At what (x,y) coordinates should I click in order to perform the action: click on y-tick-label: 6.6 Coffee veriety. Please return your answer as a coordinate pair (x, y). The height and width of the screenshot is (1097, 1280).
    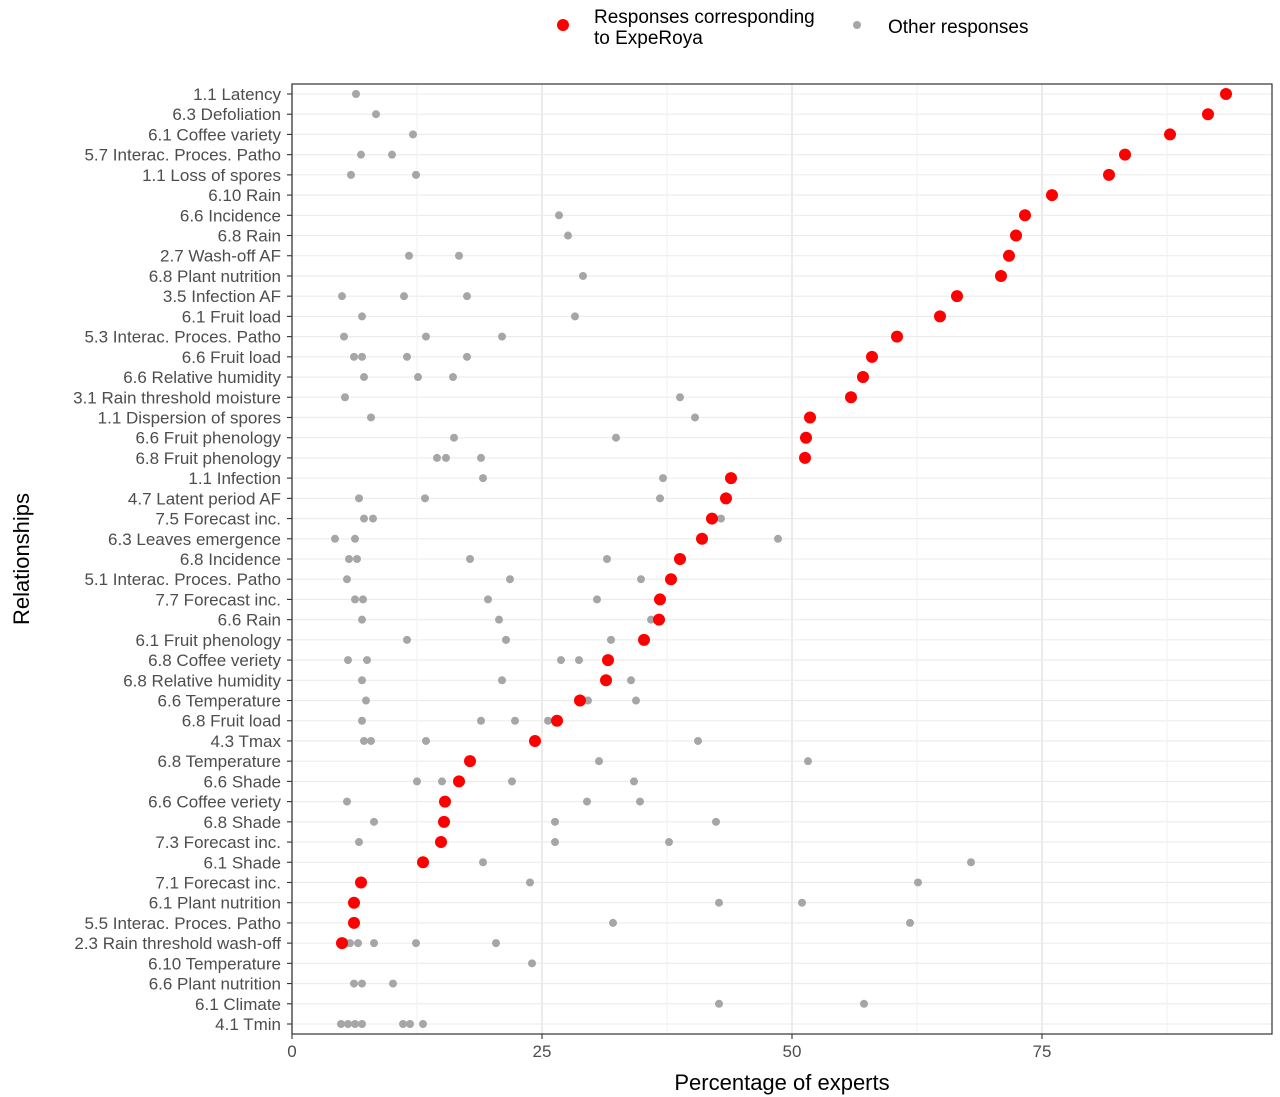
    Looking at the image, I should click on (214, 802).